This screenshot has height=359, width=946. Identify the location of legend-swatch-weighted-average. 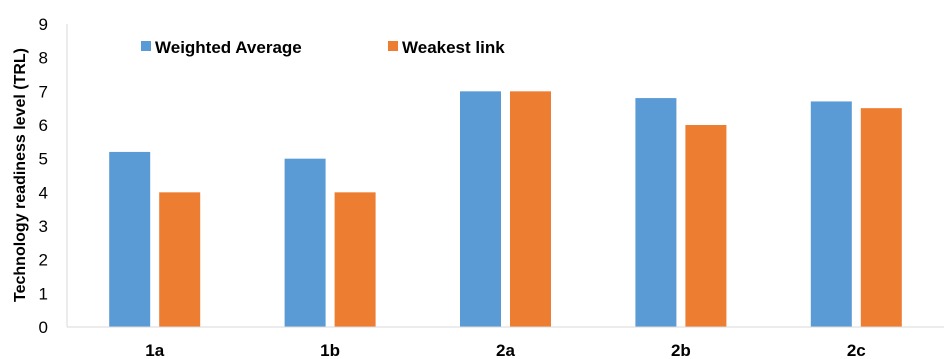
(146, 46).